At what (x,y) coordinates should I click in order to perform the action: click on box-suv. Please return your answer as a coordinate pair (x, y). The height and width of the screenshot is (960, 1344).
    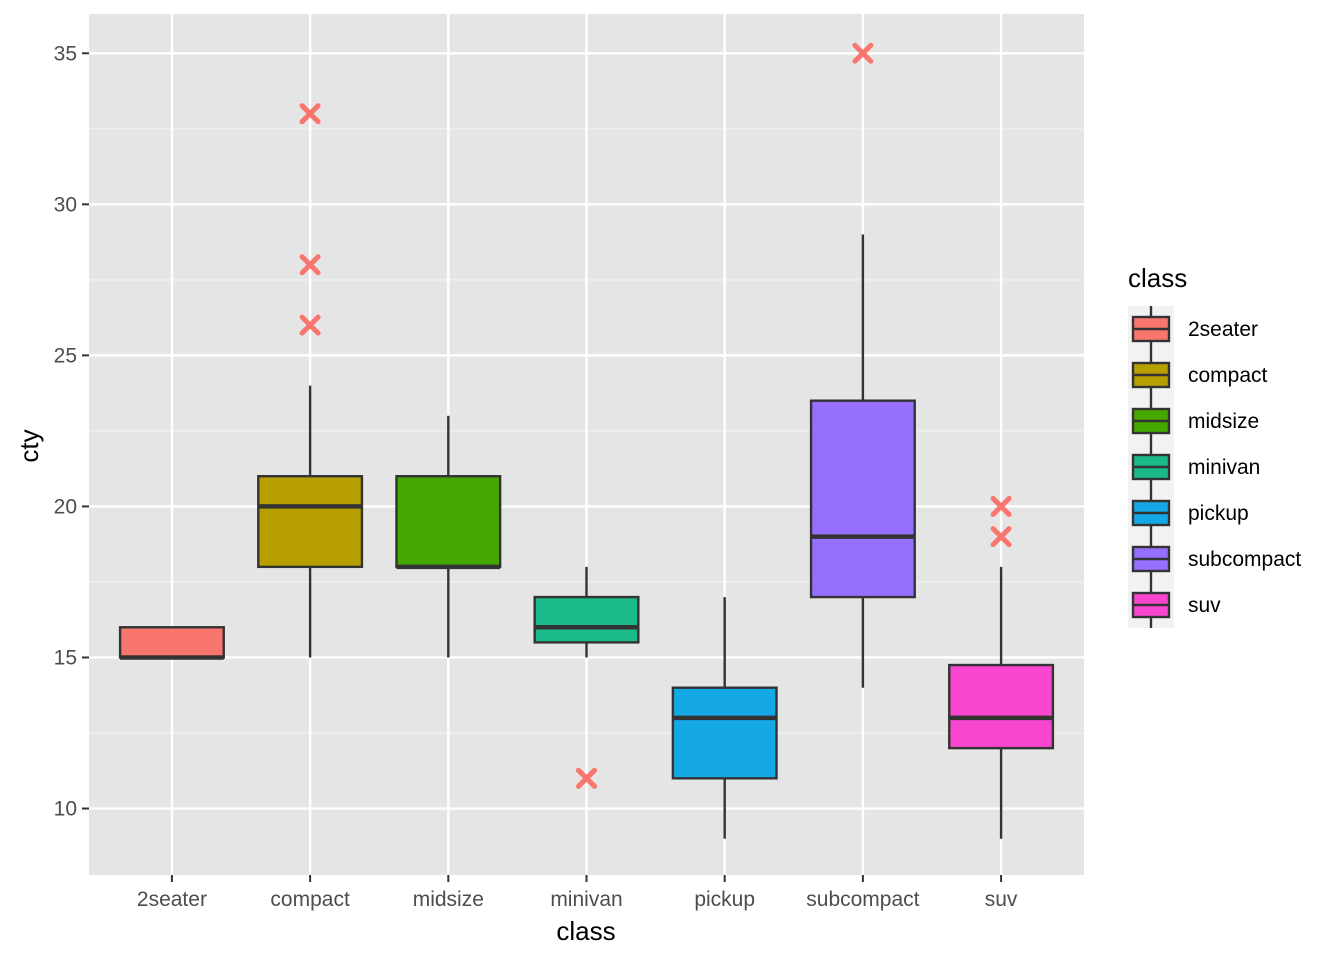
    Looking at the image, I should click on (1001, 667).